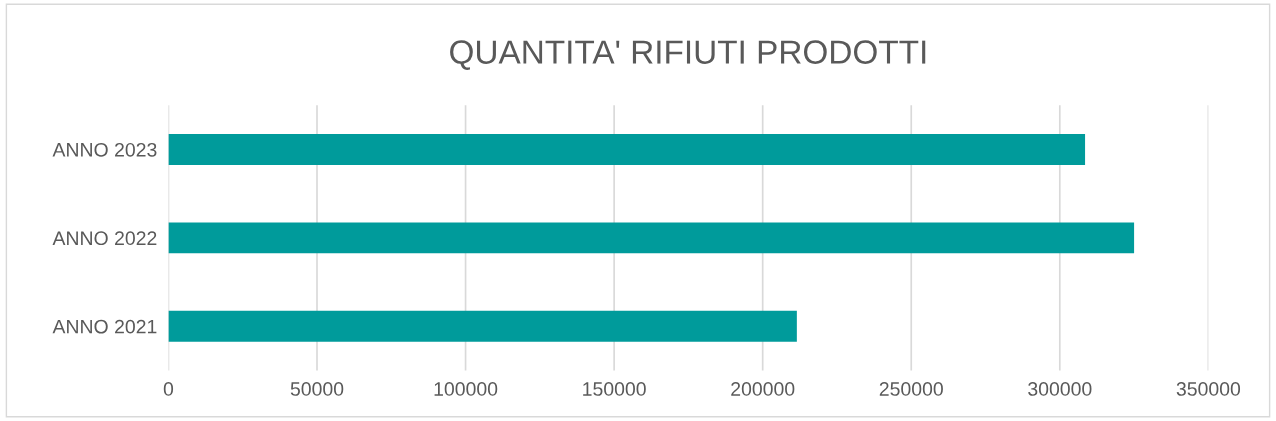 The width and height of the screenshot is (1276, 421). Describe the element at coordinates (168, 389) in the screenshot. I see `x-tick-label: 0` at that location.